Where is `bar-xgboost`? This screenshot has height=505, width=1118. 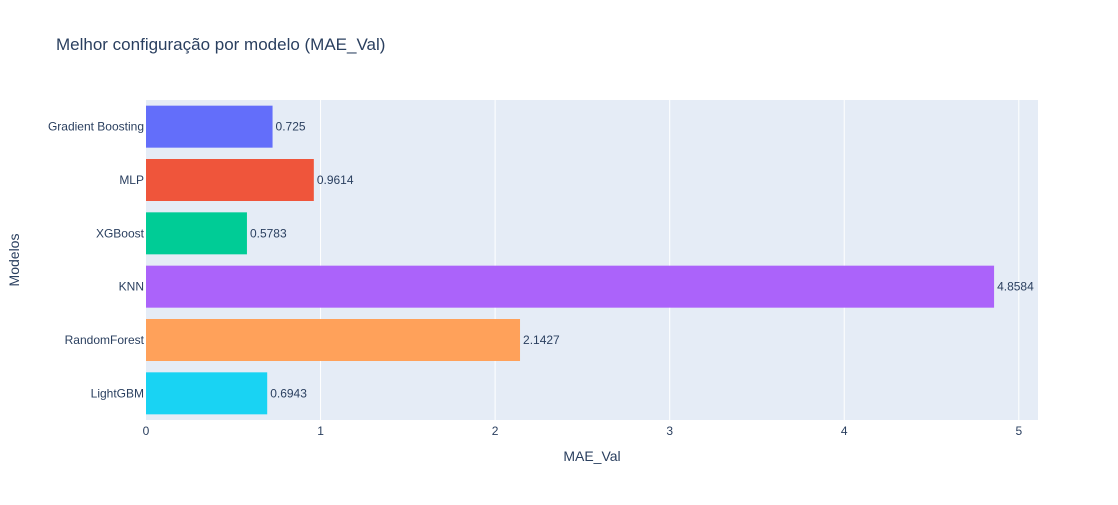
bar-xgboost is located at coordinates (196, 233).